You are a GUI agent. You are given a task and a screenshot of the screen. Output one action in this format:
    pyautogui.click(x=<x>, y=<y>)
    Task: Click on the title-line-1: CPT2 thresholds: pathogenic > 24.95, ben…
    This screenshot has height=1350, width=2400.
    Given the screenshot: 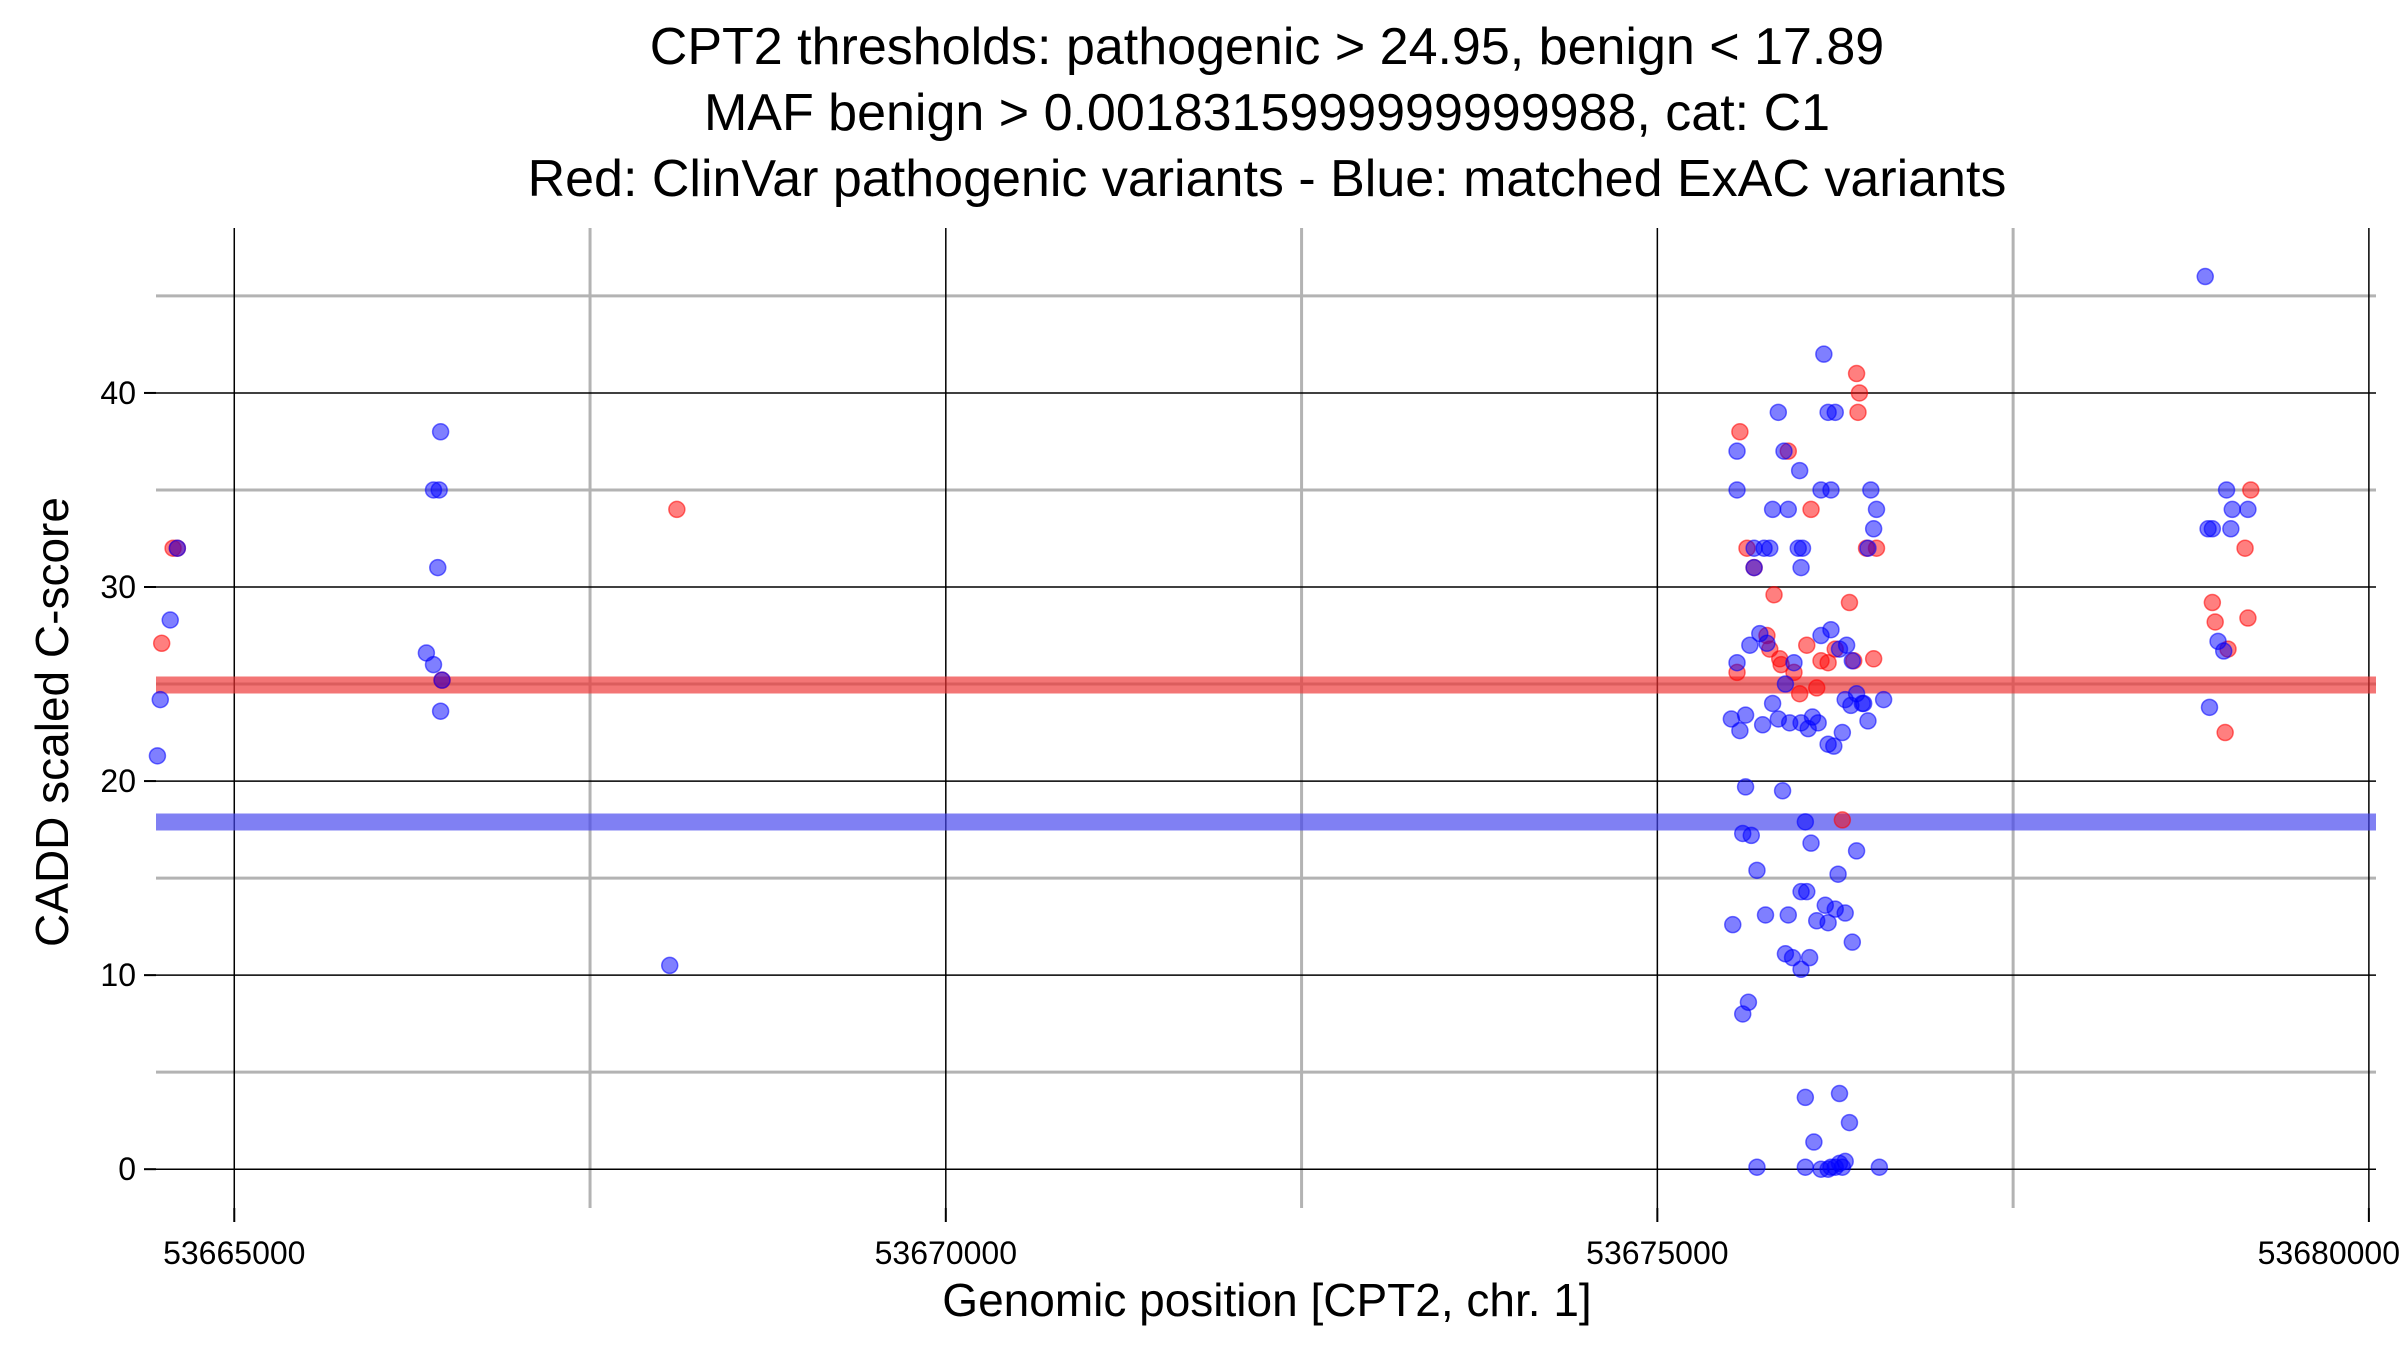 What is the action you would take?
    pyautogui.click(x=1267, y=47)
    